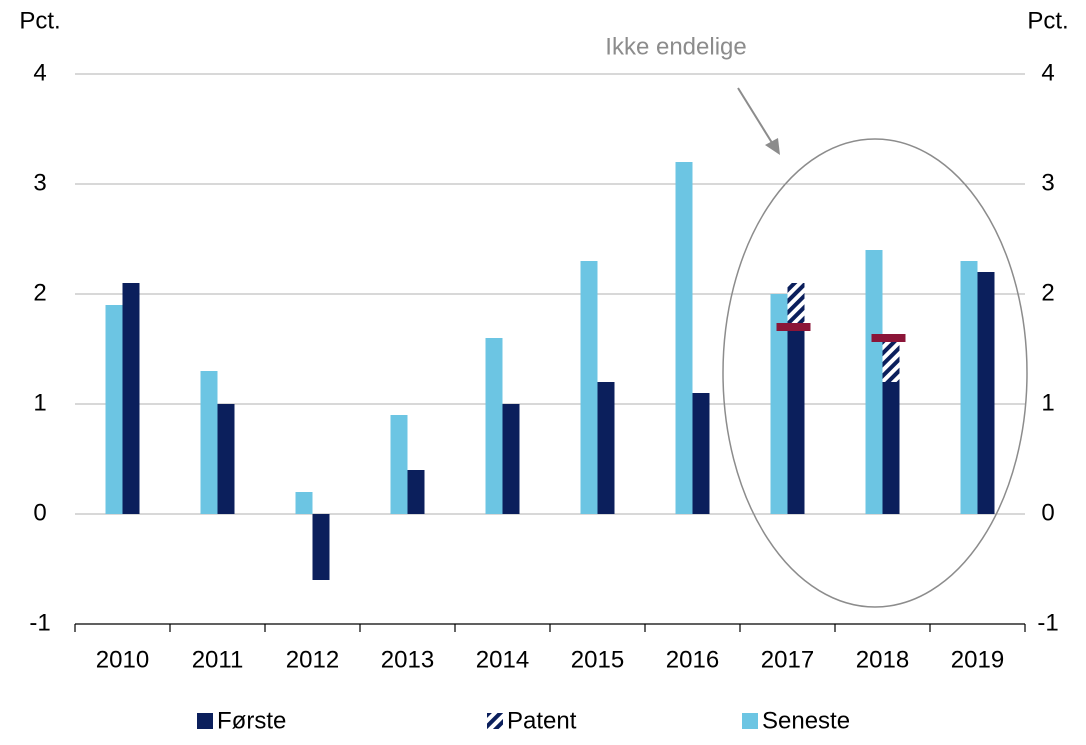 This screenshot has height=745, width=1086. Describe the element at coordinates (806, 720) in the screenshot. I see `legend-label: Seneste` at that location.